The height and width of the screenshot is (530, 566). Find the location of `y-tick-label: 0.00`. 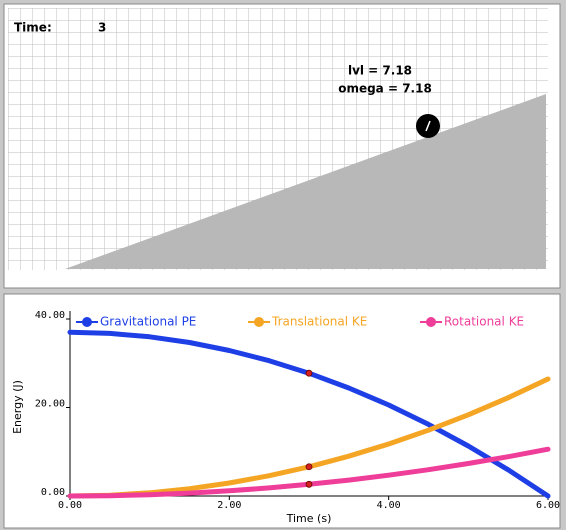

y-tick-label: 0.00 is located at coordinates (53, 492).